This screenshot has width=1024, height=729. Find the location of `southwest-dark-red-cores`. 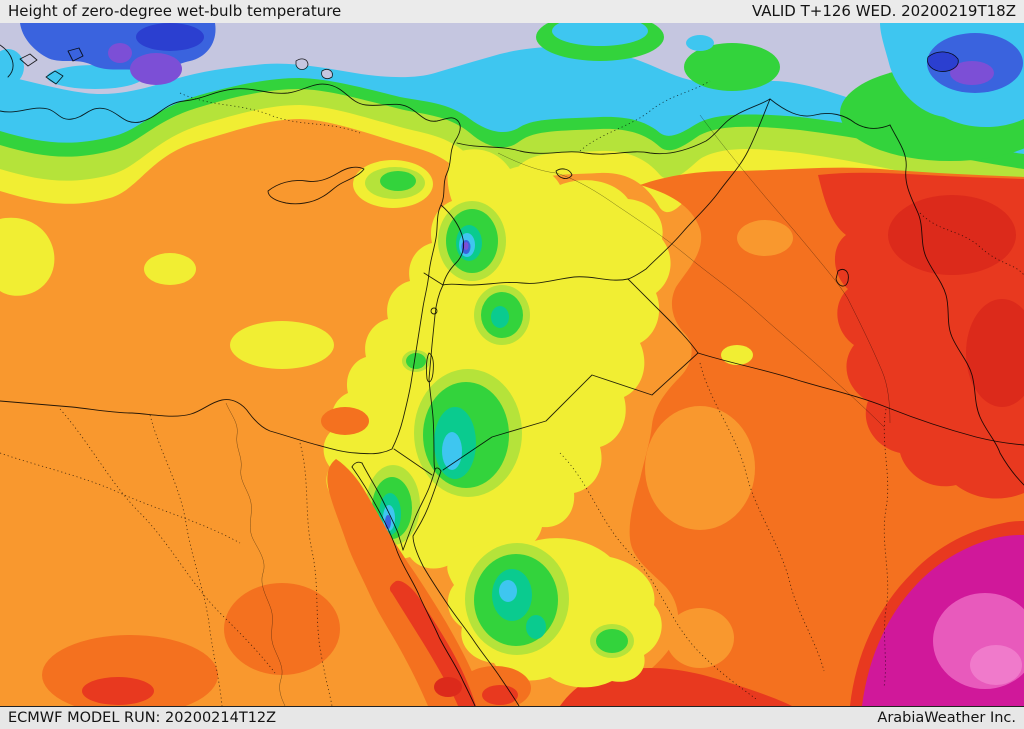

southwest-dark-red-cores is located at coordinates (448, 687).